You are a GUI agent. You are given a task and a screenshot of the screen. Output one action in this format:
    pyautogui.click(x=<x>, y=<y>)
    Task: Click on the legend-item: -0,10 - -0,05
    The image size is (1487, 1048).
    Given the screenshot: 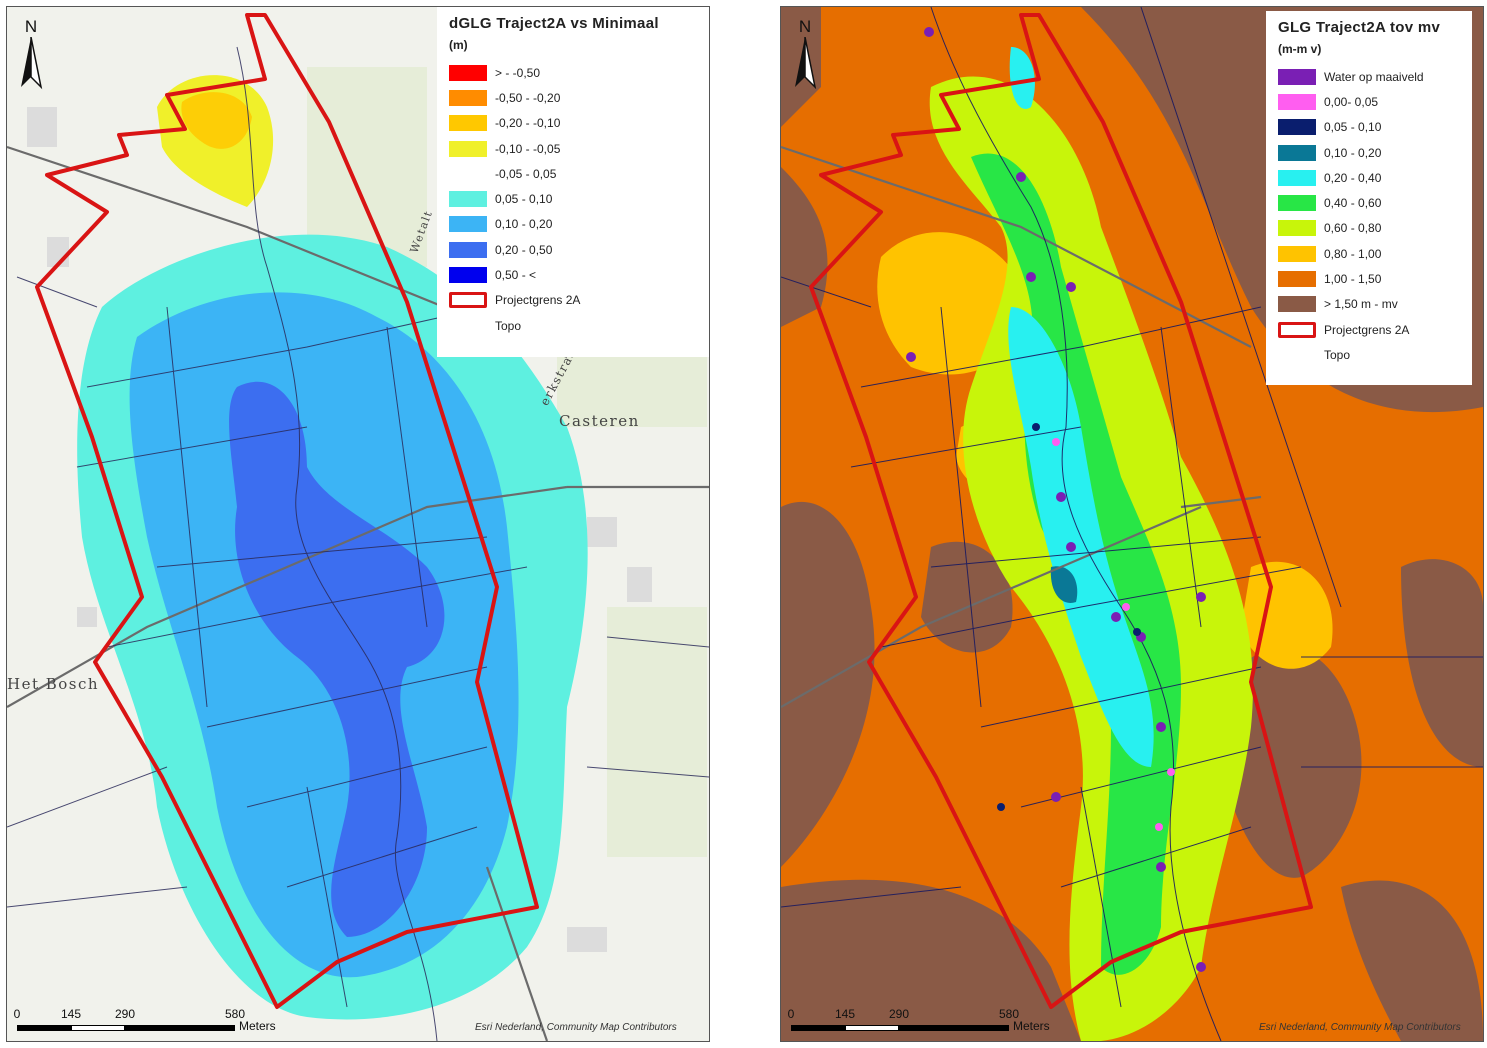 What is the action you would take?
    pyautogui.click(x=574, y=148)
    